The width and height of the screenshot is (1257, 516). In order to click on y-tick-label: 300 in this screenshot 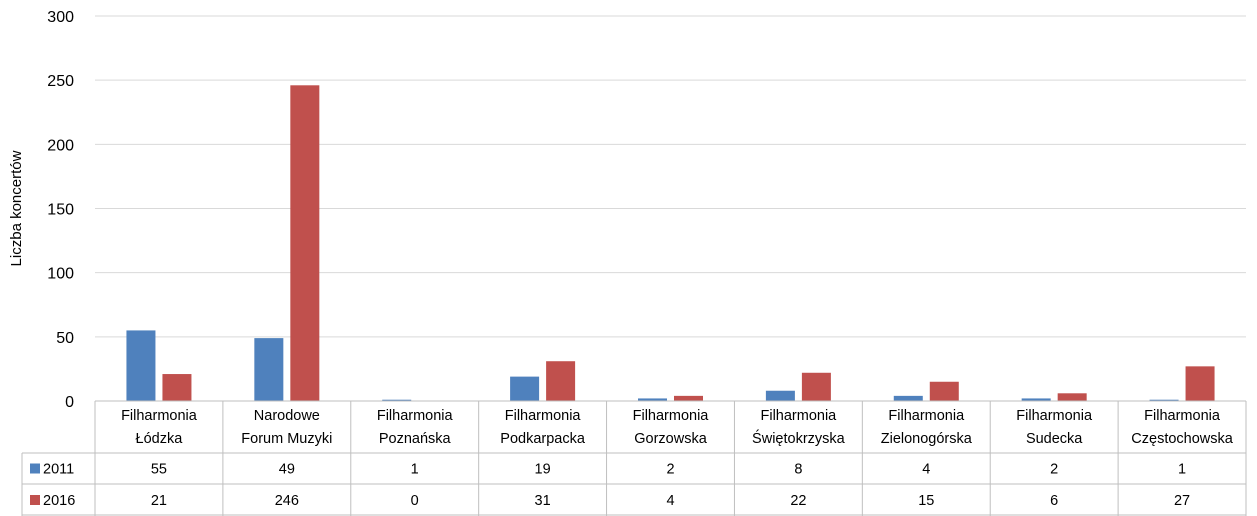, I will do `click(60, 17)`.